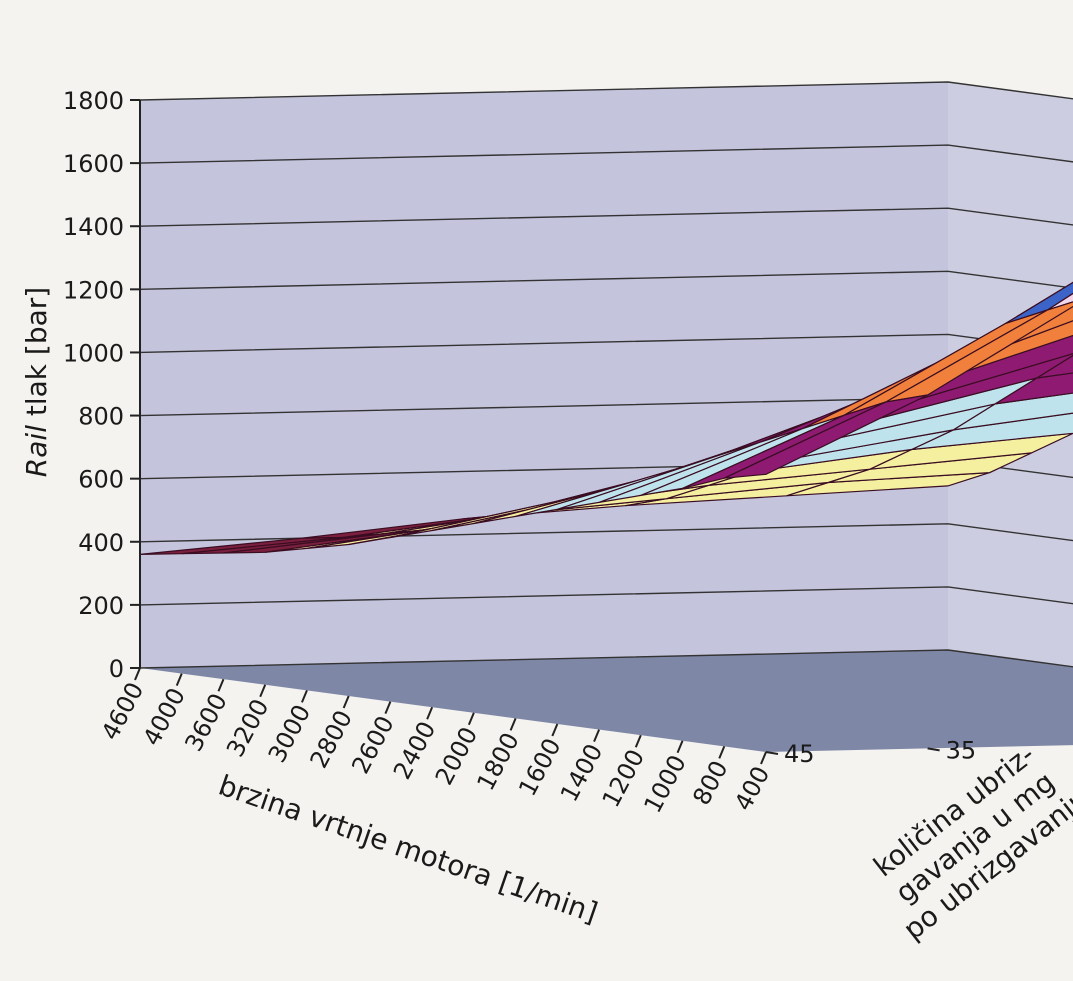 The width and height of the screenshot is (1073, 981). What do you see at coordinates (102, 385) in the screenshot?
I see `z-axis-ticks: 0 200 400 600 800 1000 1200 1400 1600 1800` at bounding box center [102, 385].